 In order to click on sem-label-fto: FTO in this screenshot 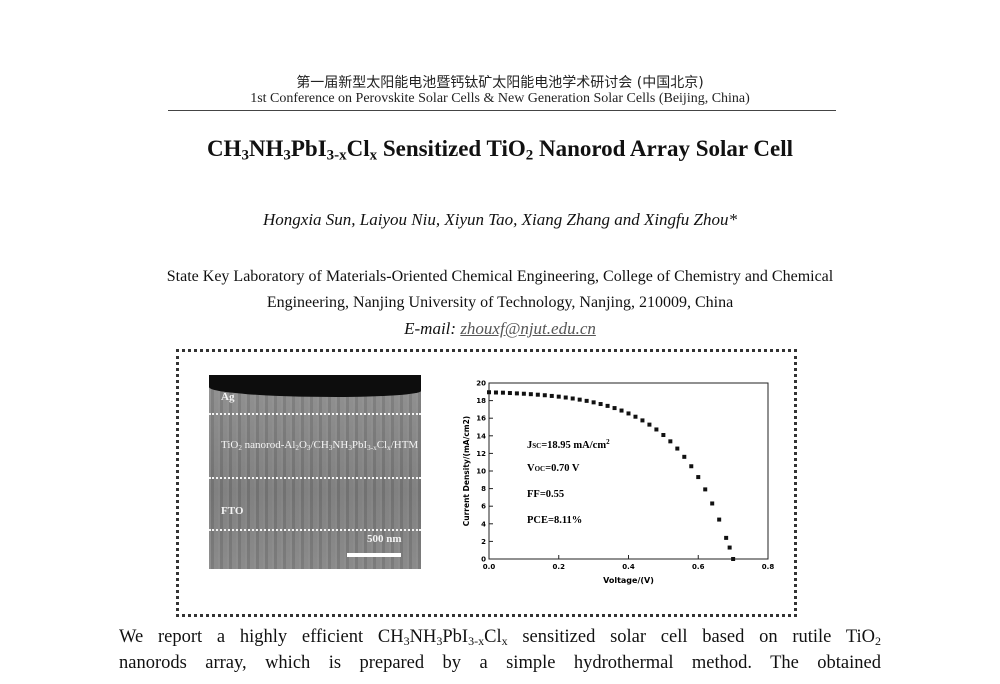, I will do `click(232, 511)`.